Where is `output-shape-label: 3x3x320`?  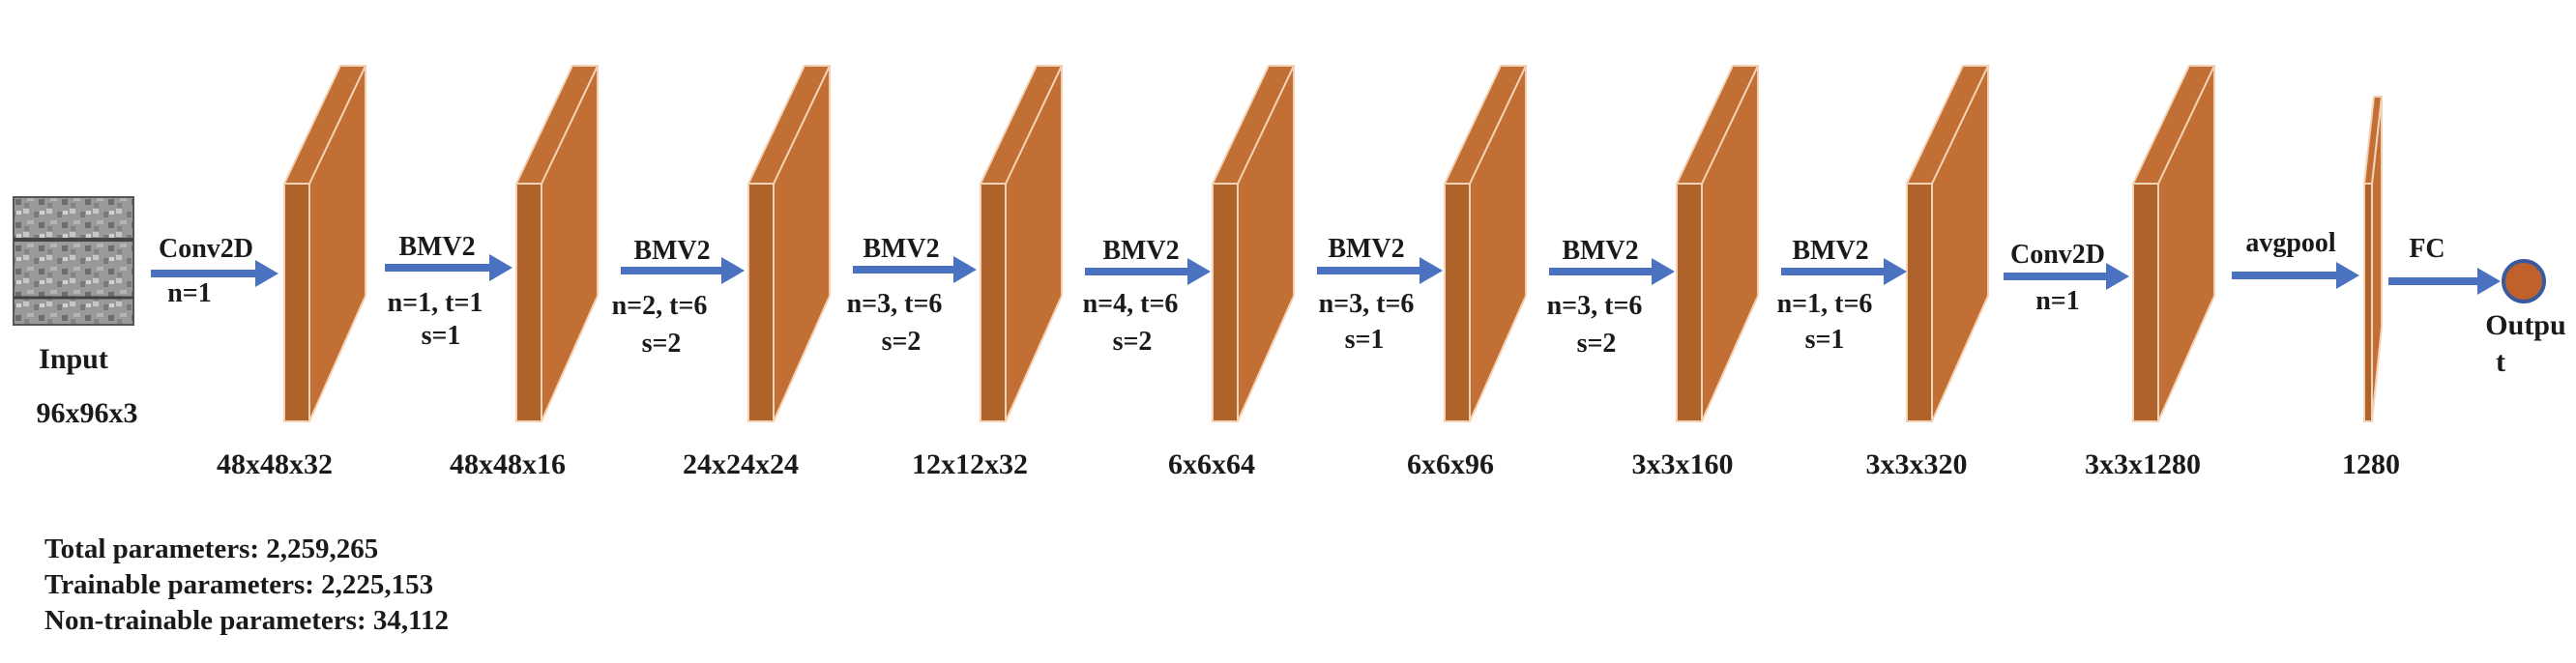
output-shape-label: 3x3x320 is located at coordinates (1917, 464).